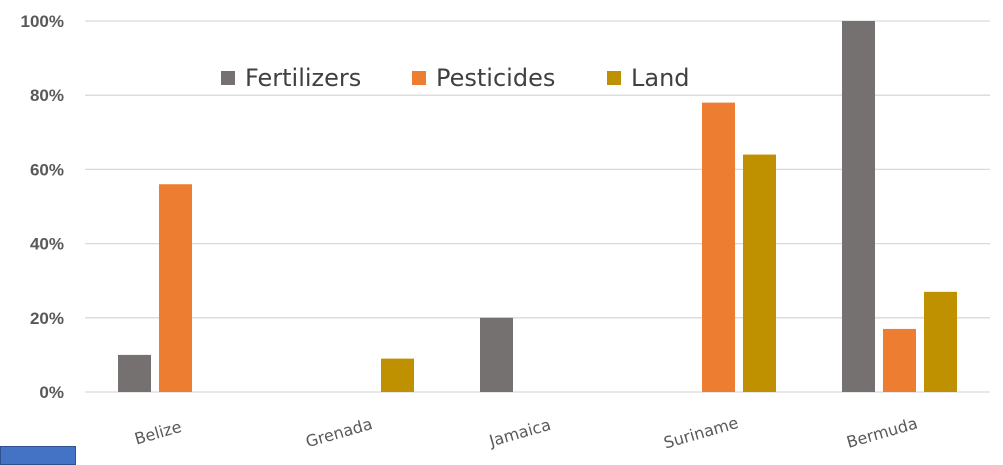  Describe the element at coordinates (175, 288) in the screenshot. I see `bar-pesticides-belize` at that location.